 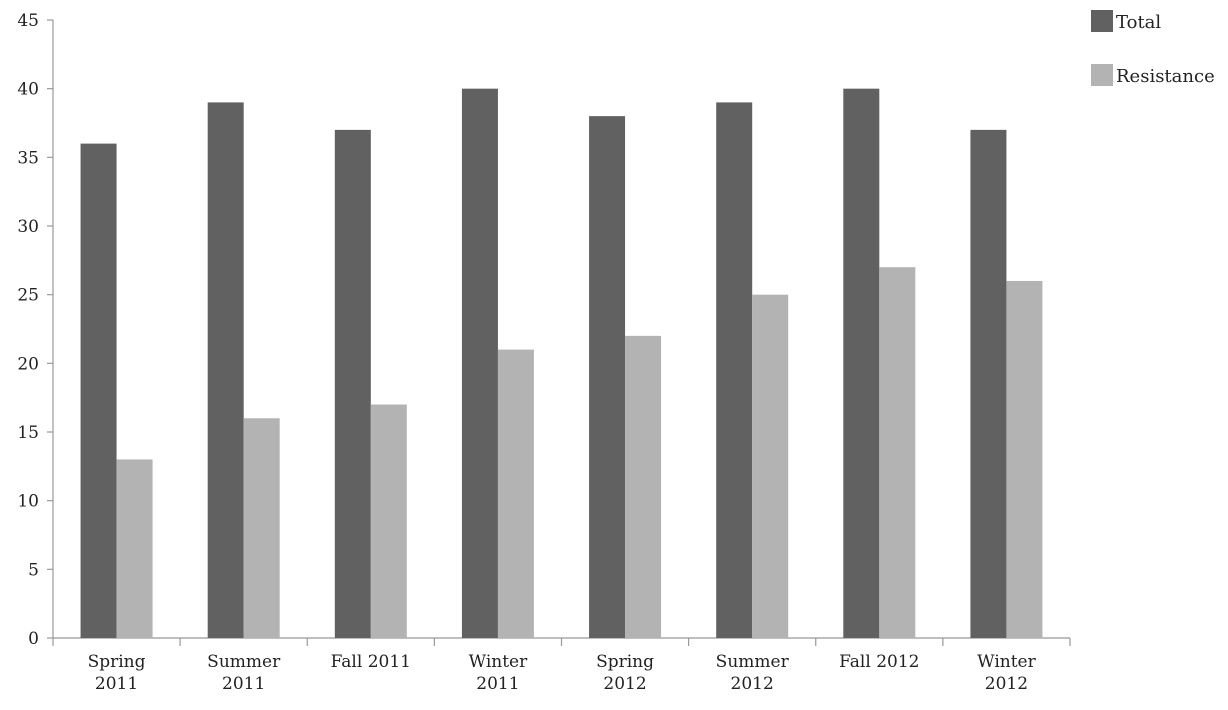 What do you see at coordinates (33, 570) in the screenshot?
I see `y-tick-label: 5` at bounding box center [33, 570].